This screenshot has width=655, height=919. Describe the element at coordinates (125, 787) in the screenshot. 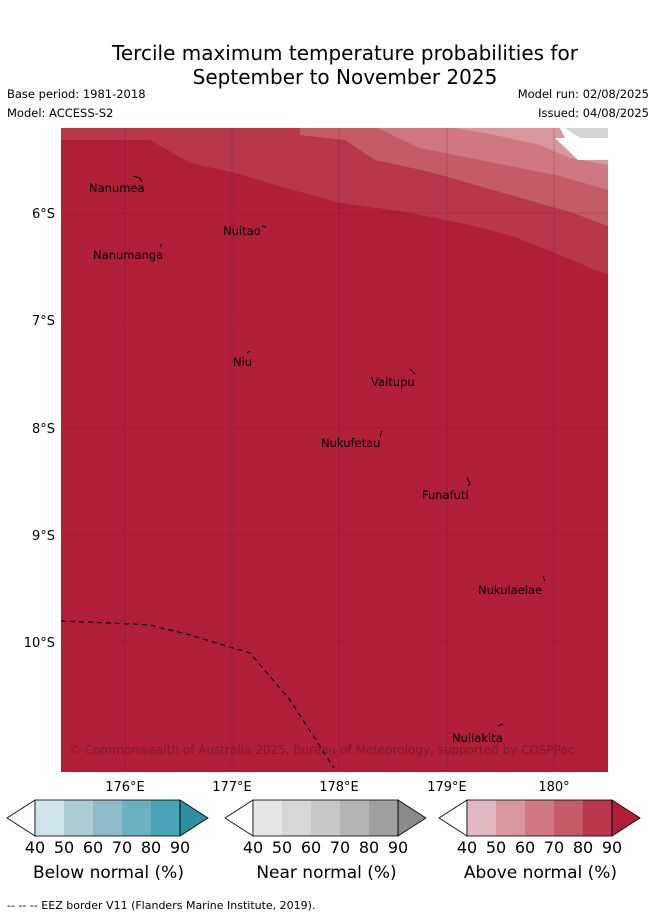

I see `lon-label: 176°E` at that location.